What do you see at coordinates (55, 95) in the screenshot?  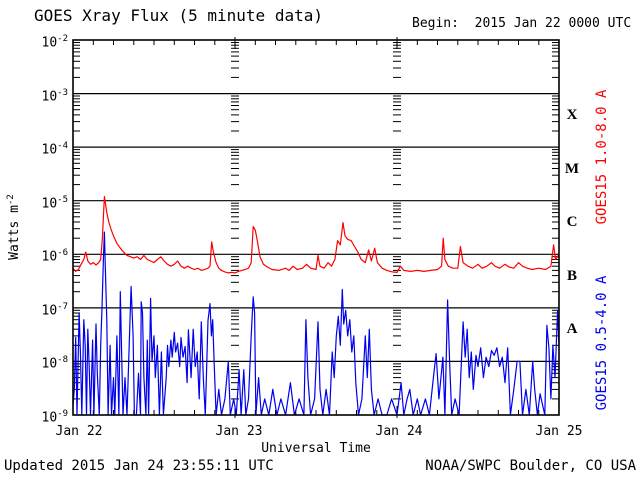 I see `y-tick-label: 10⁻³` at bounding box center [55, 95].